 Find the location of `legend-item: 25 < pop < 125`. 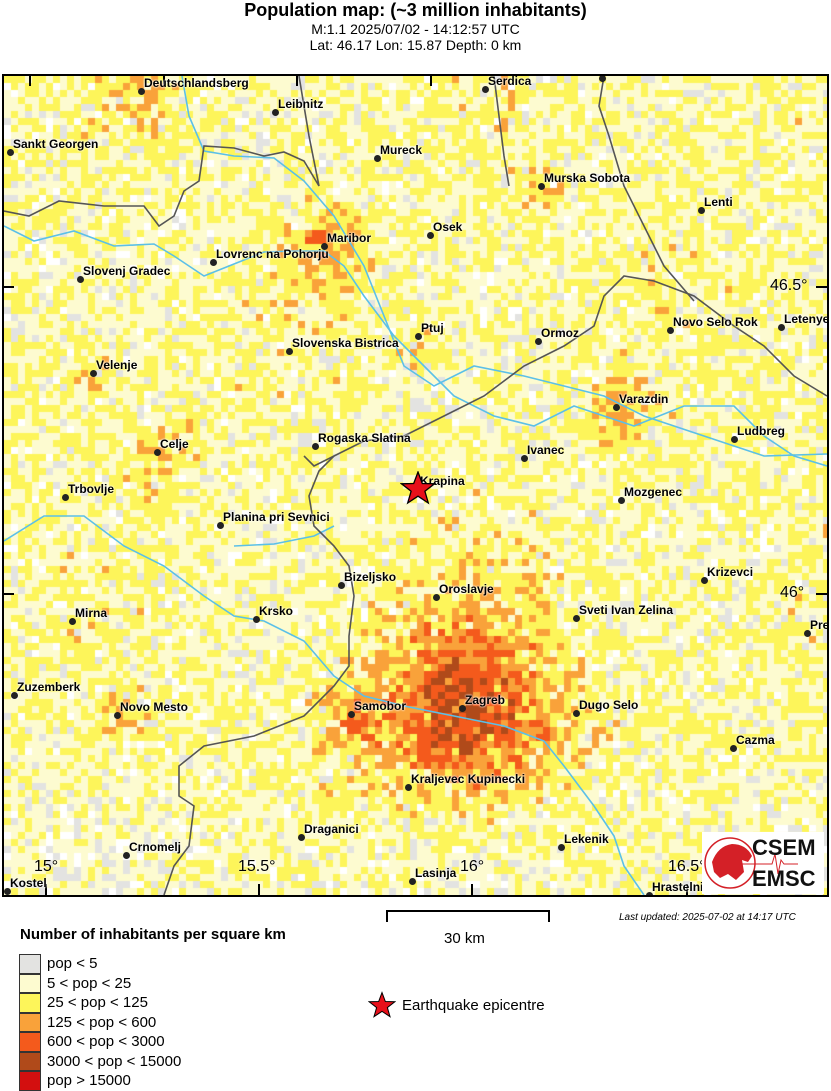

legend-item: 25 < pop < 125 is located at coordinates (100, 1003).